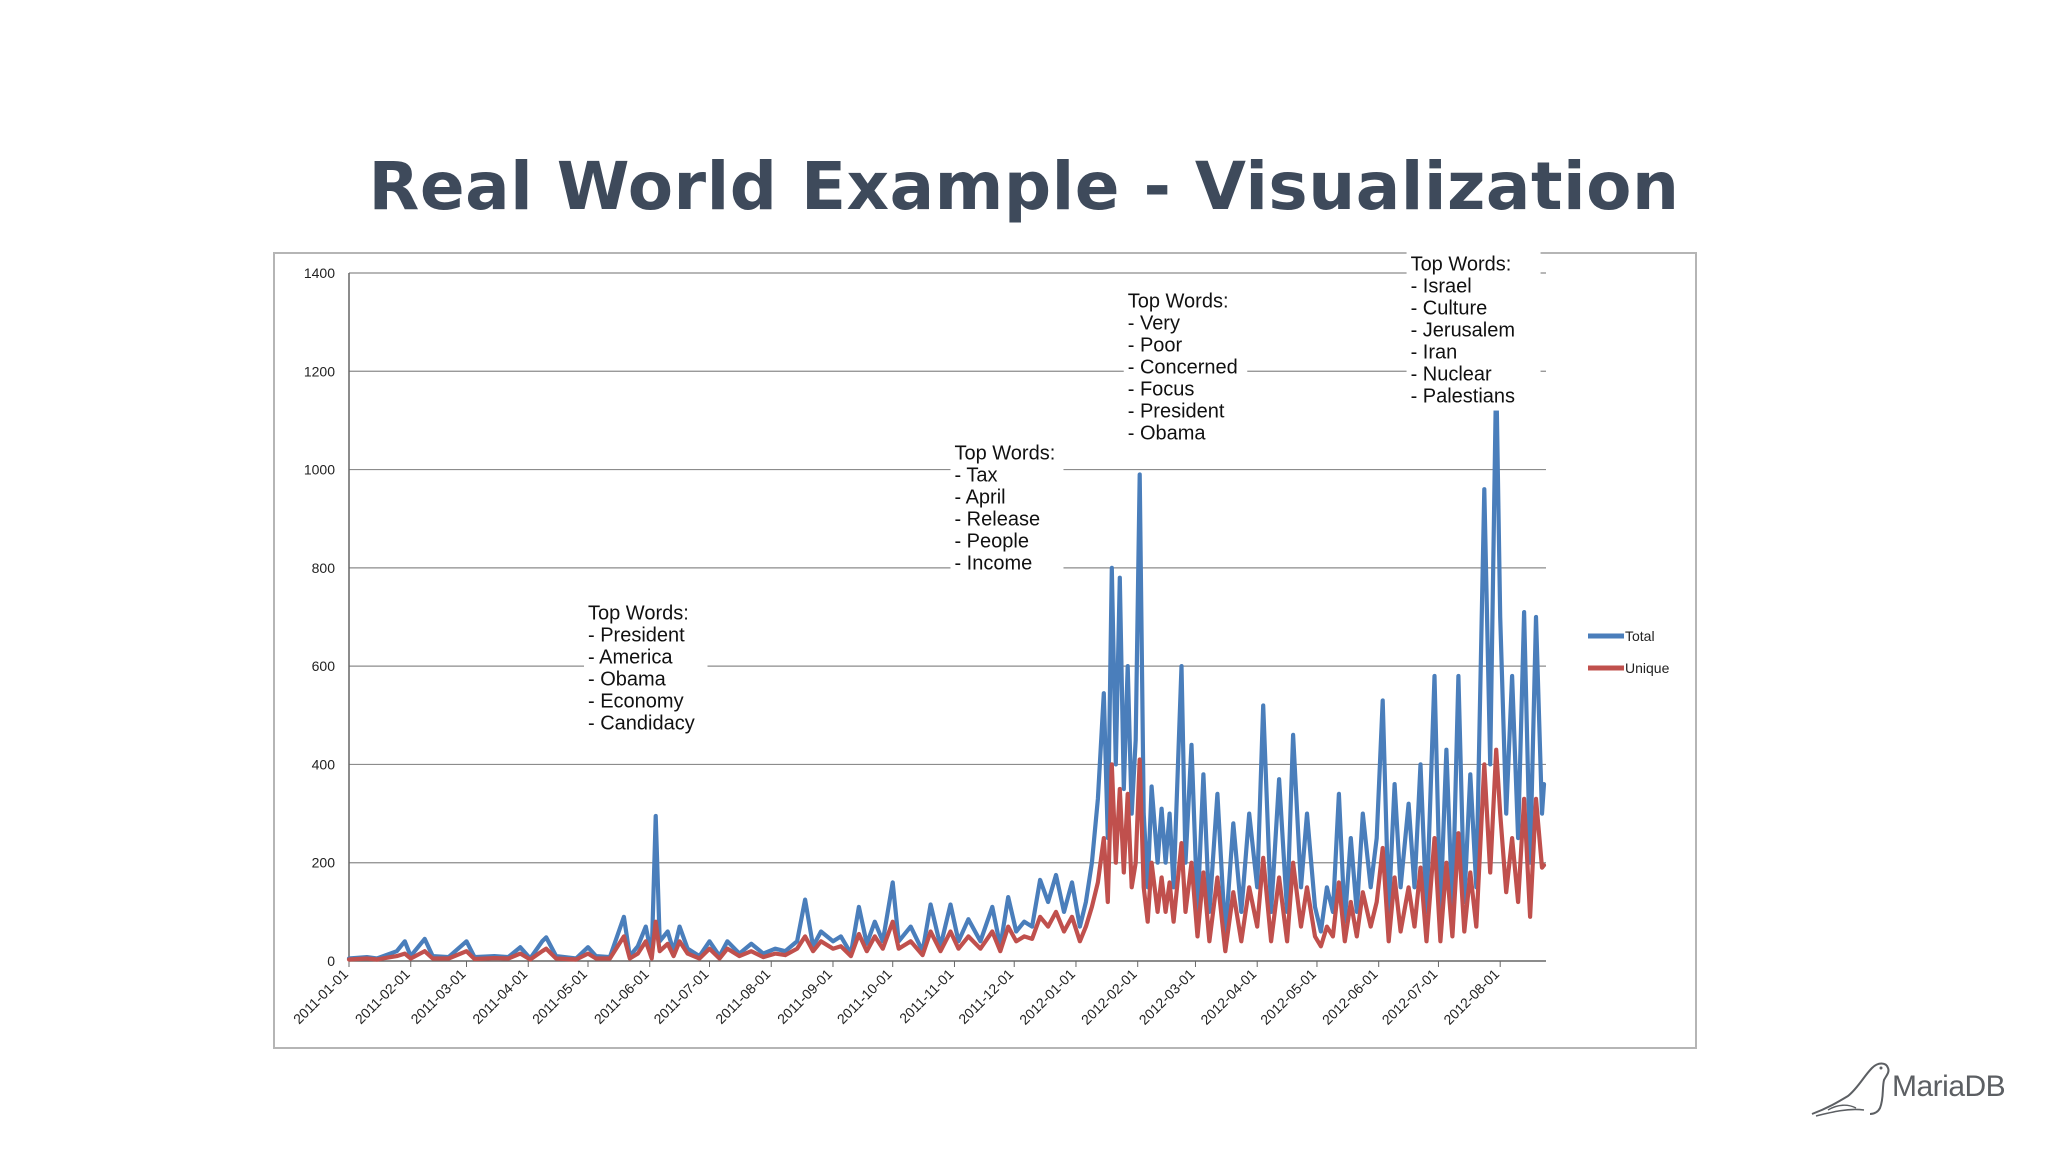 This screenshot has height=1152, width=2048. What do you see at coordinates (1161, 389) in the screenshot?
I see `annotation-word: - Focus` at bounding box center [1161, 389].